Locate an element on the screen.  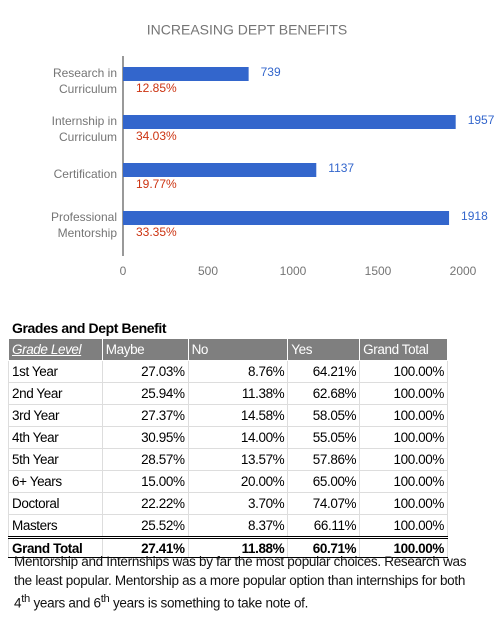
y-tick-label: Professional is located at coordinates (84, 217).